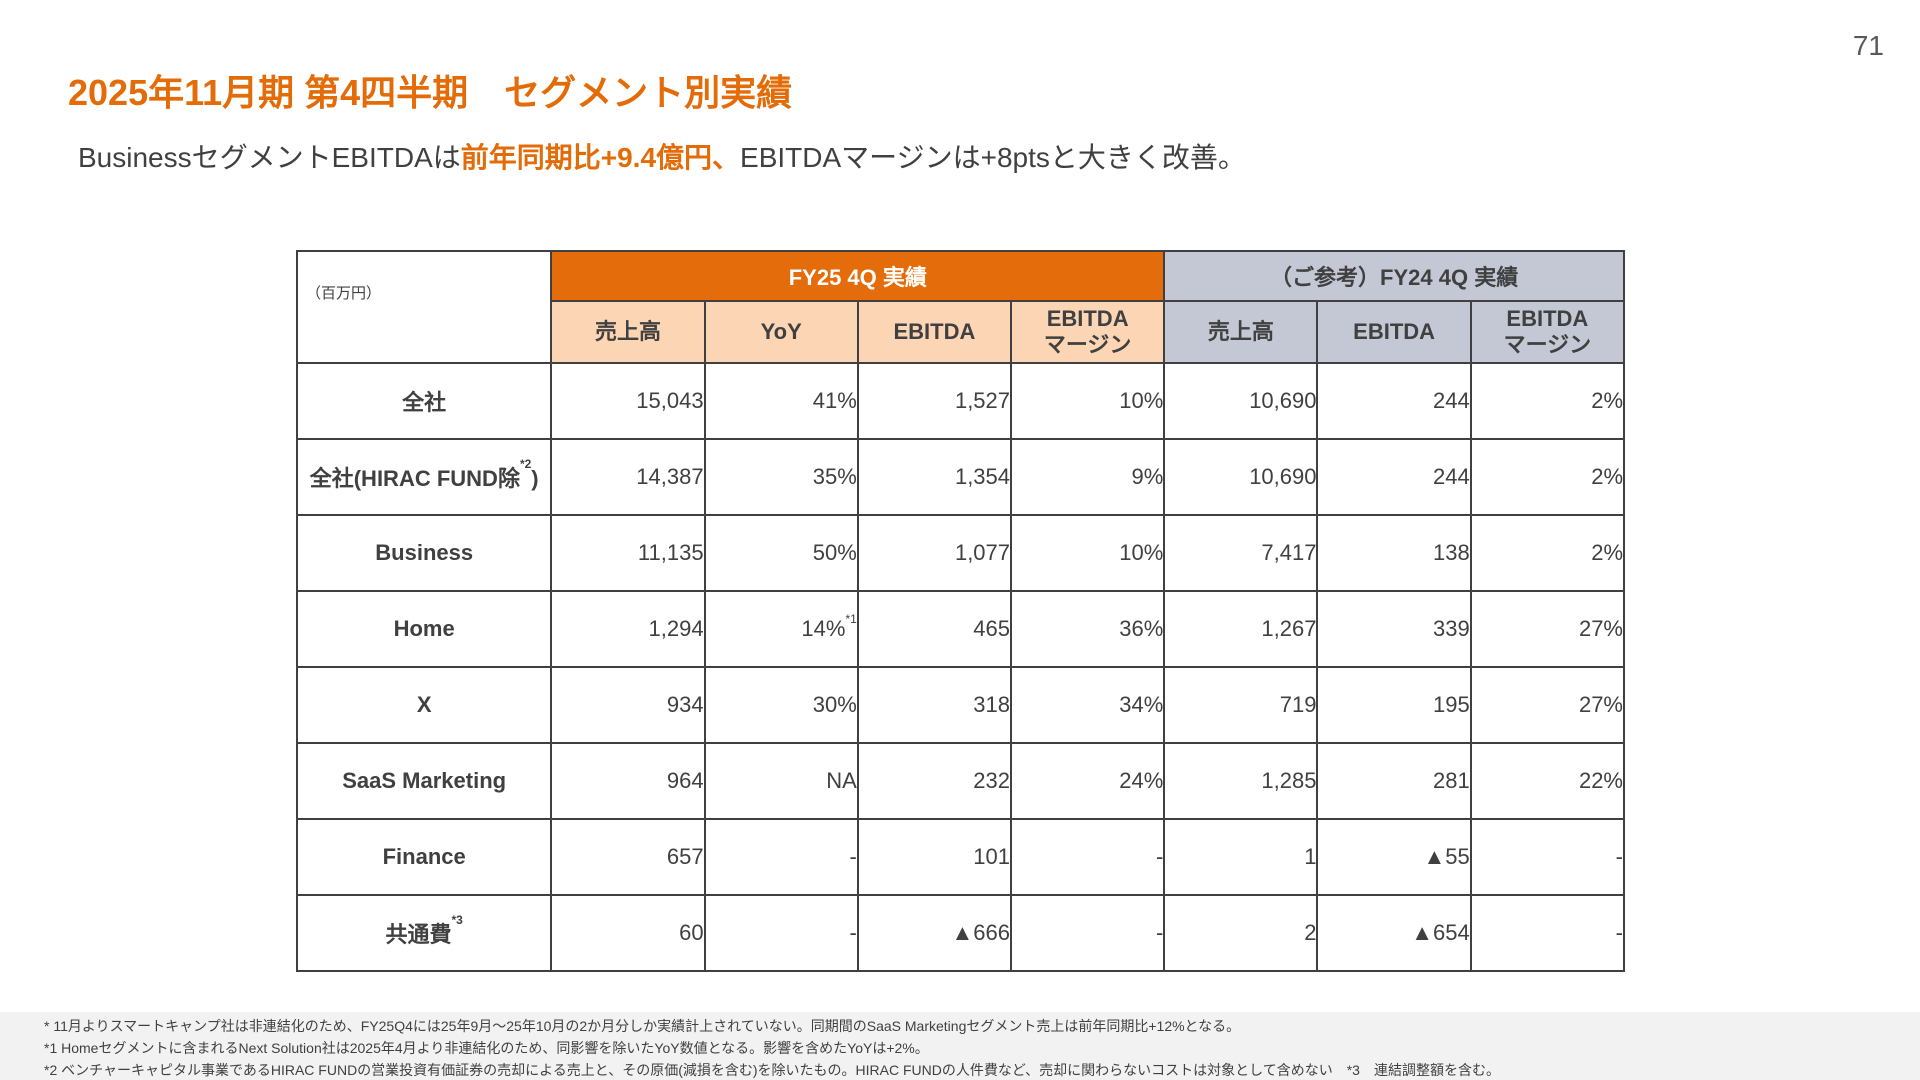 This screenshot has width=1920, height=1080. Describe the element at coordinates (934, 857) in the screenshot. I see `fy25-ebitda: 101` at that location.